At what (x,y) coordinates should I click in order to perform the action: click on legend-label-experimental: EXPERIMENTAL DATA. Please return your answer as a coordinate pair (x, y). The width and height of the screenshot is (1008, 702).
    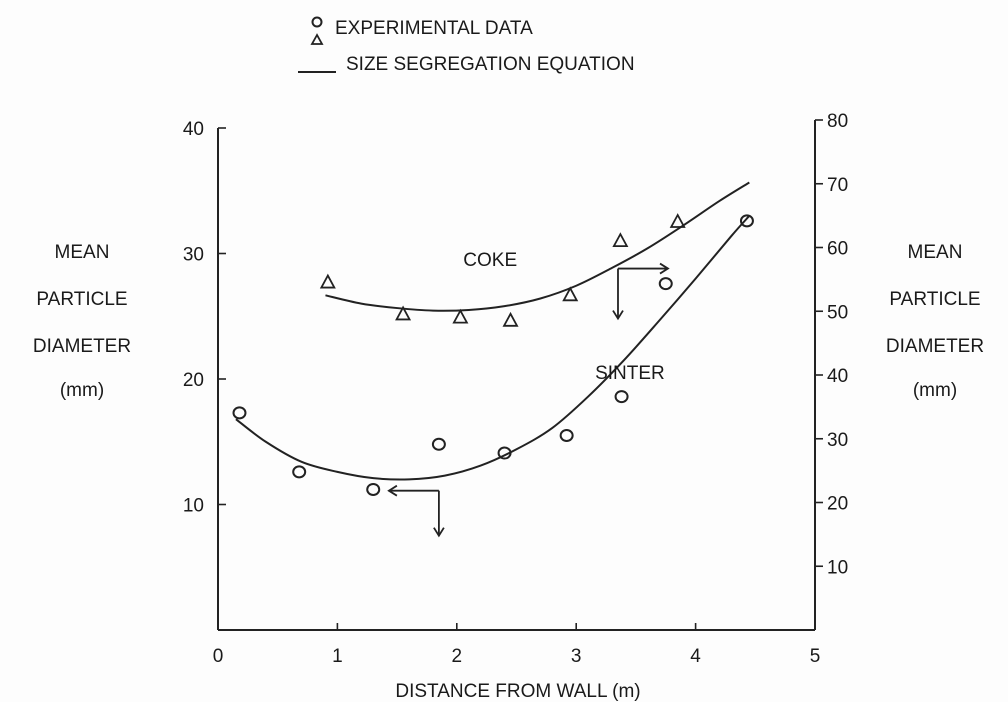
    Looking at the image, I should click on (434, 28).